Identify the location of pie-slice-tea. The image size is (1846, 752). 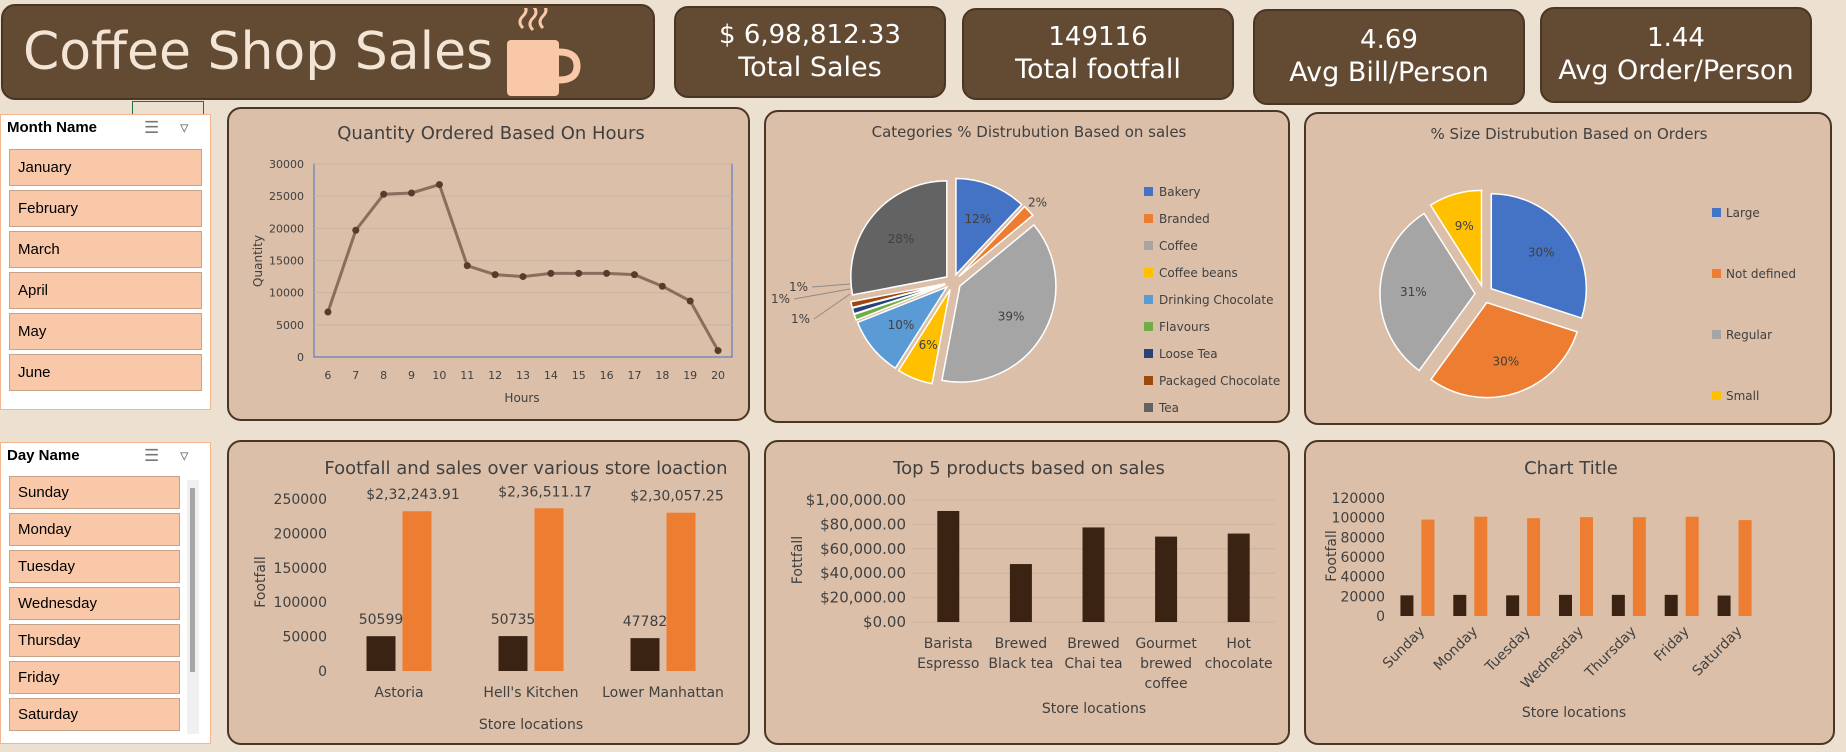
(899, 238).